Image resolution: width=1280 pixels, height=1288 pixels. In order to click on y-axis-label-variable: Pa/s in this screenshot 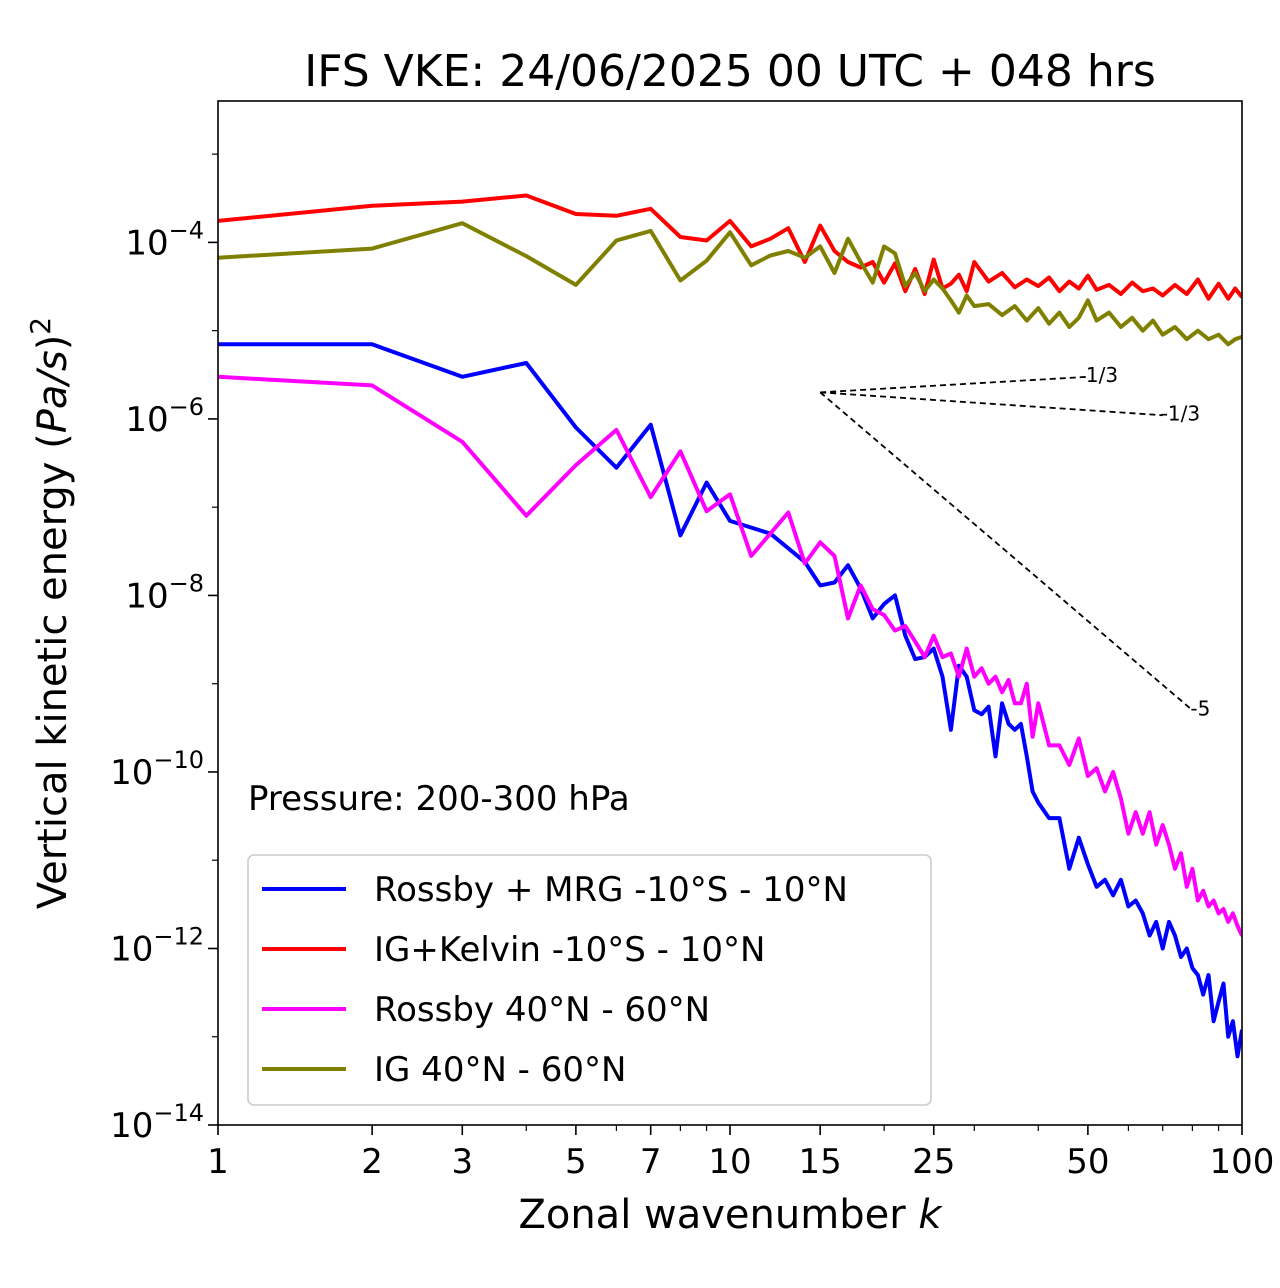, I will do `click(53, 391)`.